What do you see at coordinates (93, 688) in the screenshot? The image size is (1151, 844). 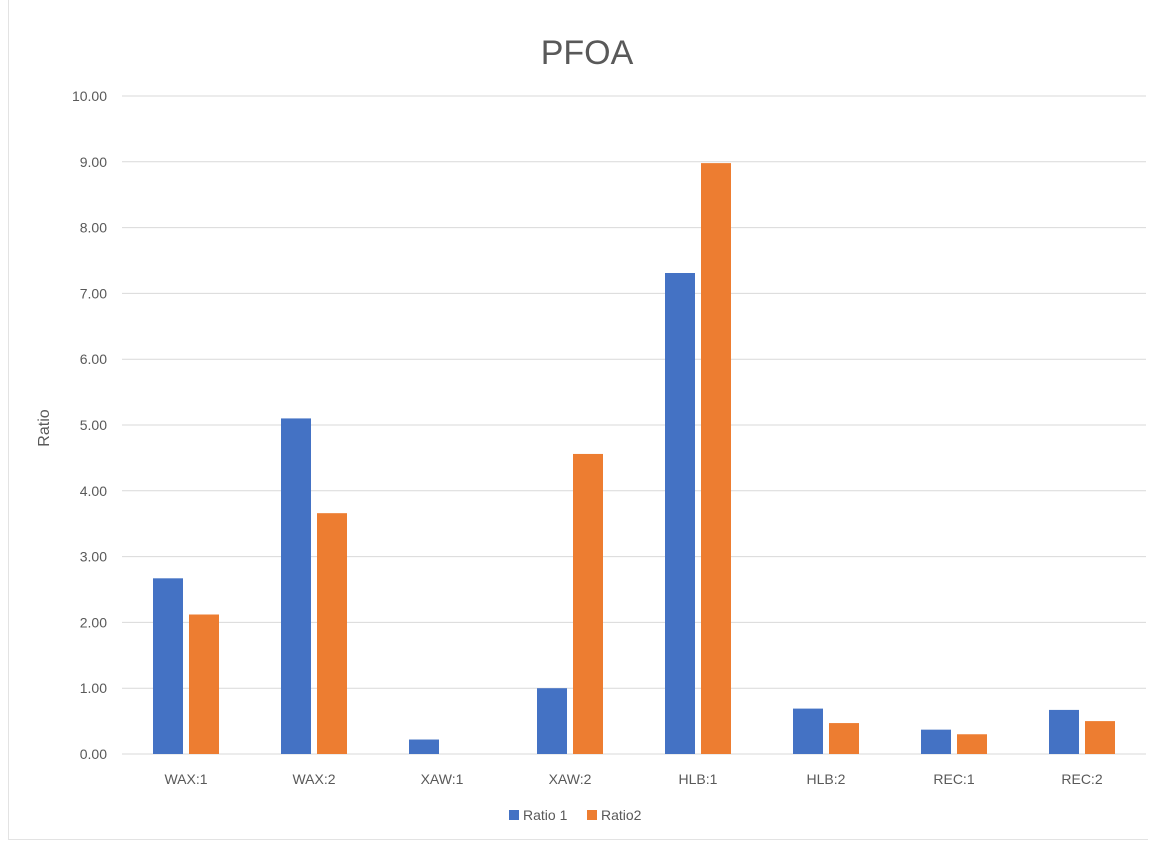 I see `y-tick-label: 1.00` at bounding box center [93, 688].